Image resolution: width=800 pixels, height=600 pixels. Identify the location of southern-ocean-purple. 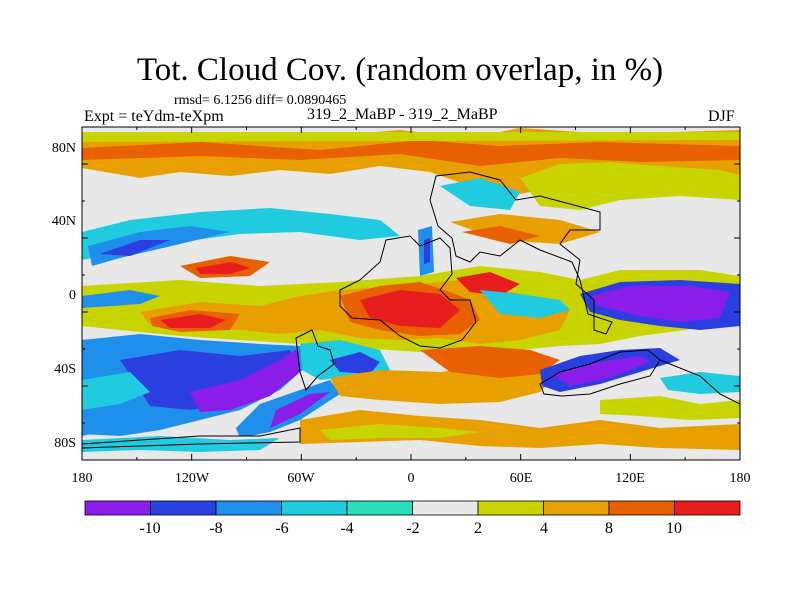
(300, 410).